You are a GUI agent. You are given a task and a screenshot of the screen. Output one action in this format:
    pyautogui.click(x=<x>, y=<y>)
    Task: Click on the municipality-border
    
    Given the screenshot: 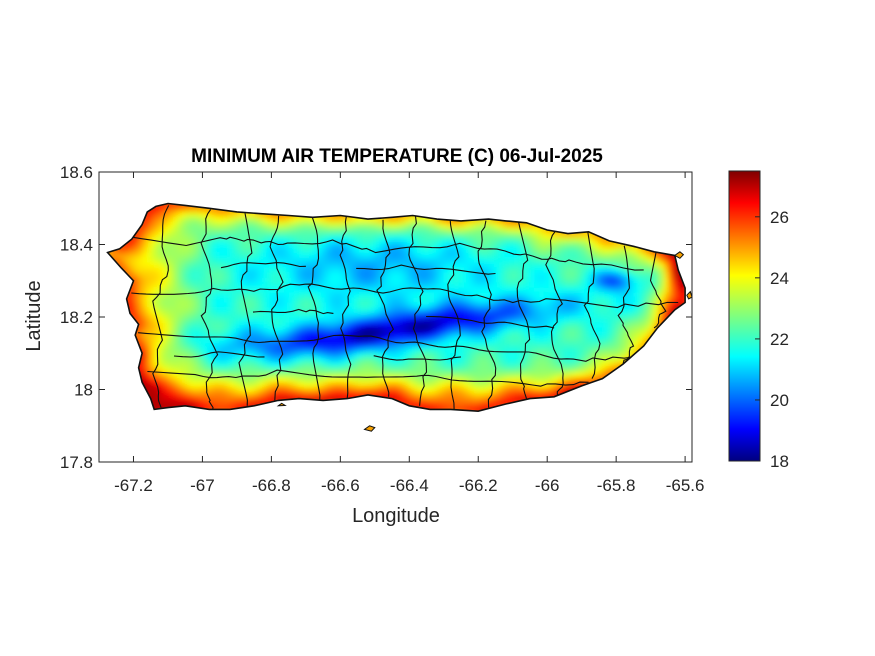 What is the action you would take?
    pyautogui.click(x=592, y=304)
    